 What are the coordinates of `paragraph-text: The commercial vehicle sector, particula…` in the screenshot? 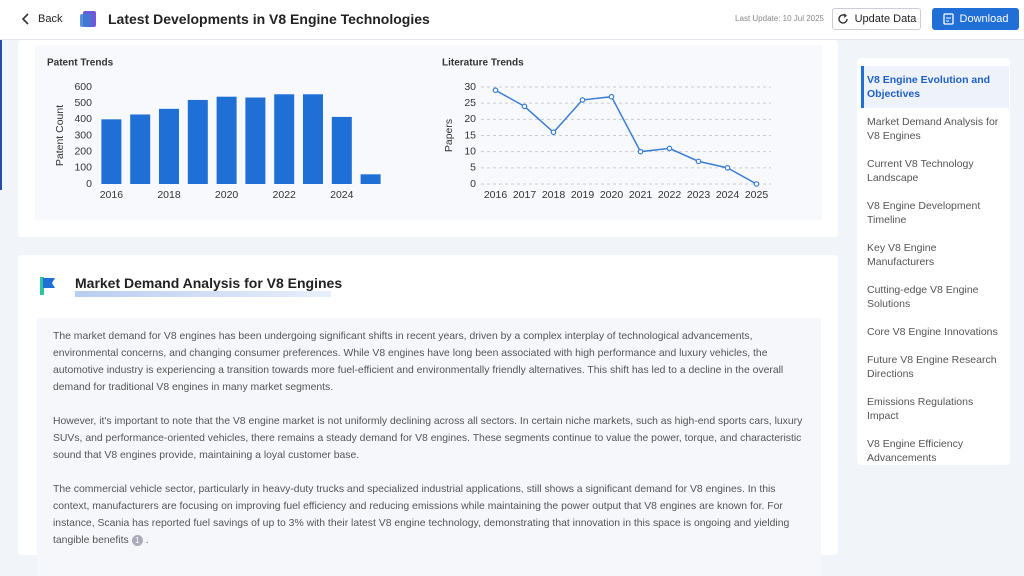 It's located at (421, 515).